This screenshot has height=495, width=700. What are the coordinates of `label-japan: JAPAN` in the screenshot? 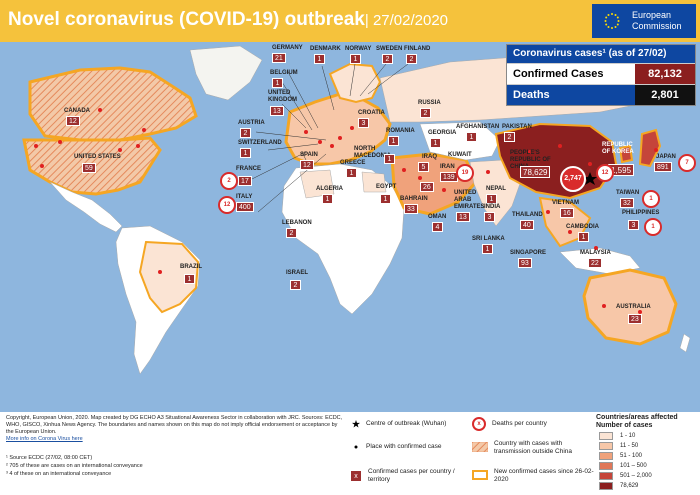 It's located at (666, 157).